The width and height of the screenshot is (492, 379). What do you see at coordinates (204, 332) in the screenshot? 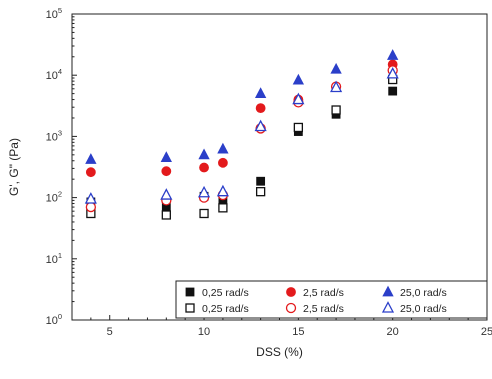
I see `x-tick-label: 10` at bounding box center [204, 332].